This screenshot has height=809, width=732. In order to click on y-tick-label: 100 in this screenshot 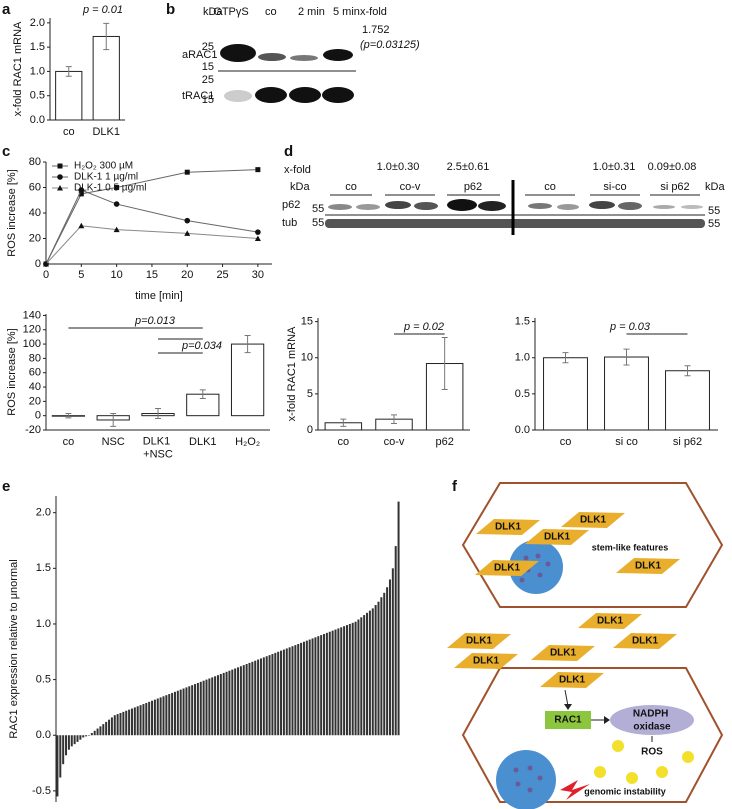, I will do `click(32, 344)`.